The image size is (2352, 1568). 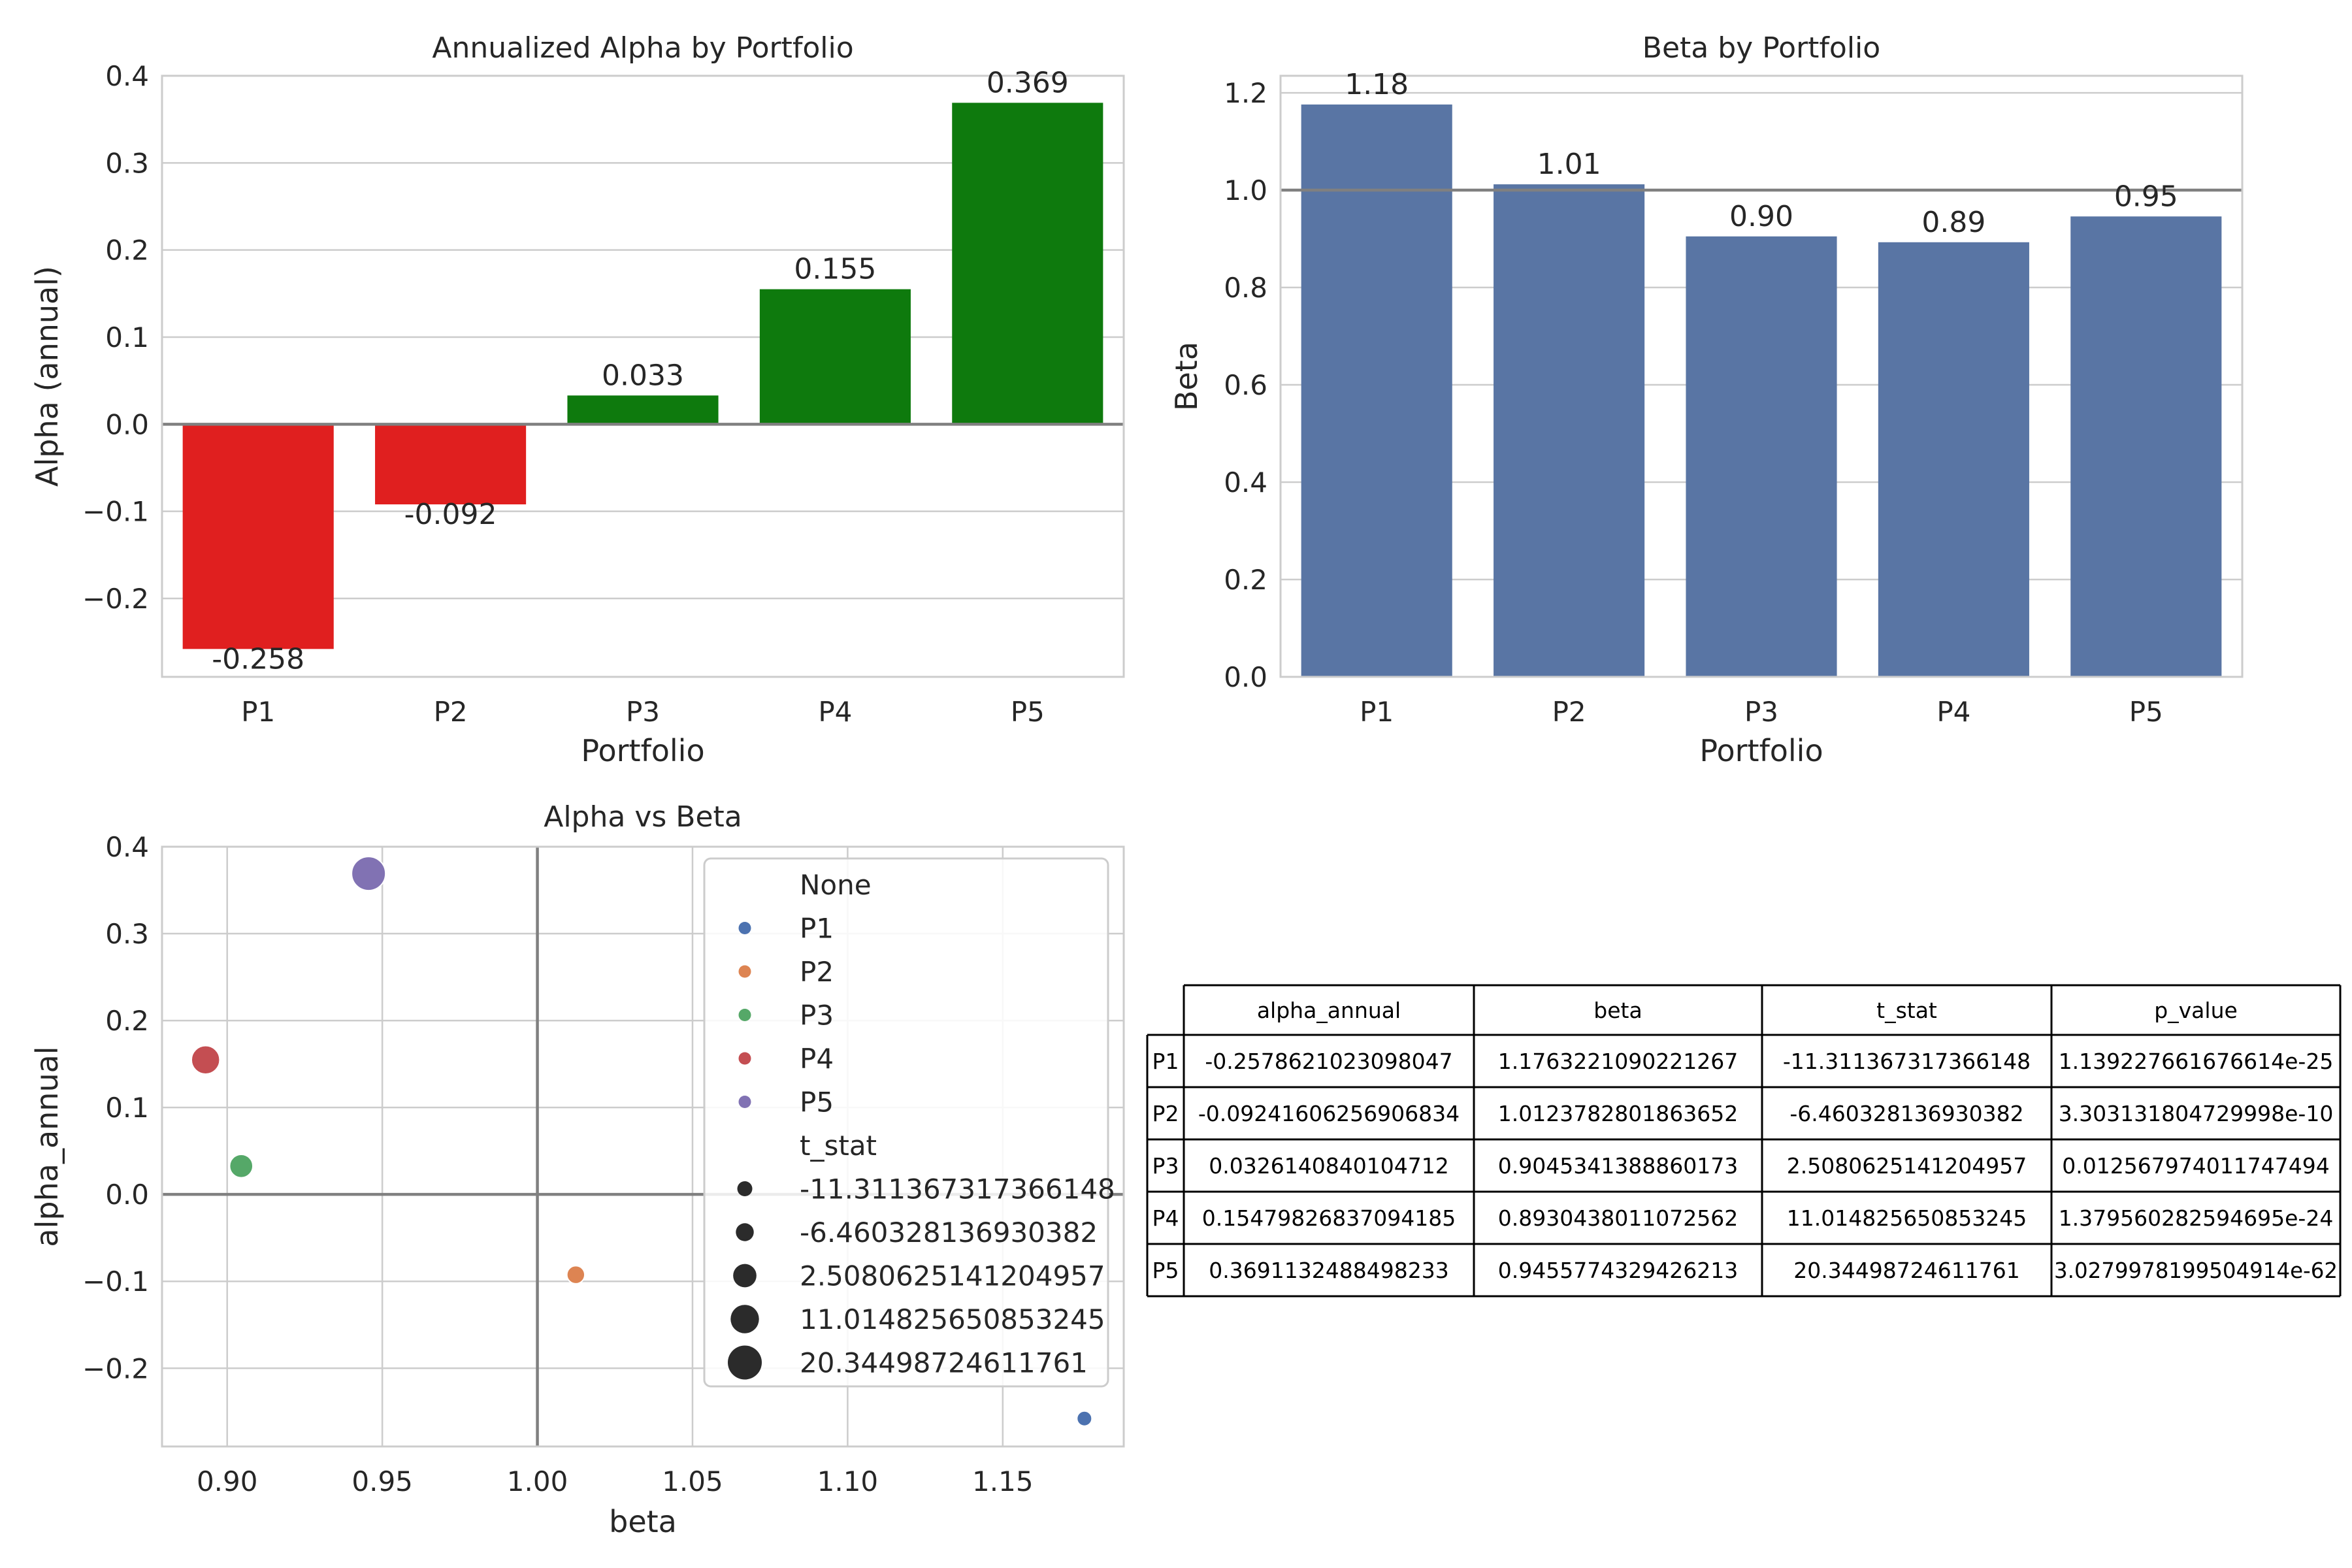 What do you see at coordinates (47, 376) in the screenshot?
I see `alpha-y-axis-label: Alpha (annual)` at bounding box center [47, 376].